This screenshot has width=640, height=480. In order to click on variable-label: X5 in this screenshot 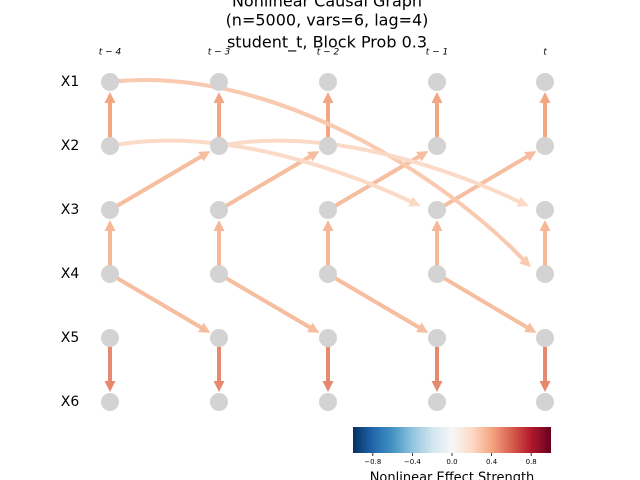, I will do `click(70, 338)`.